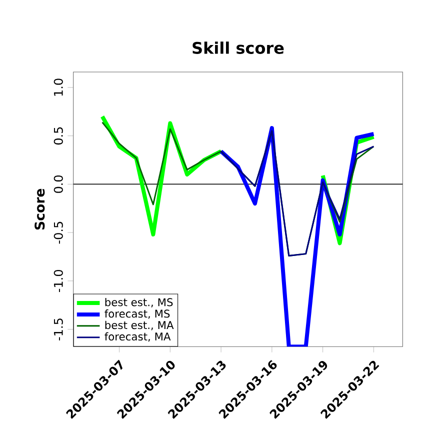 This screenshot has width=440, height=440. I want to click on y-tick-label: -1.5, so click(58, 329).